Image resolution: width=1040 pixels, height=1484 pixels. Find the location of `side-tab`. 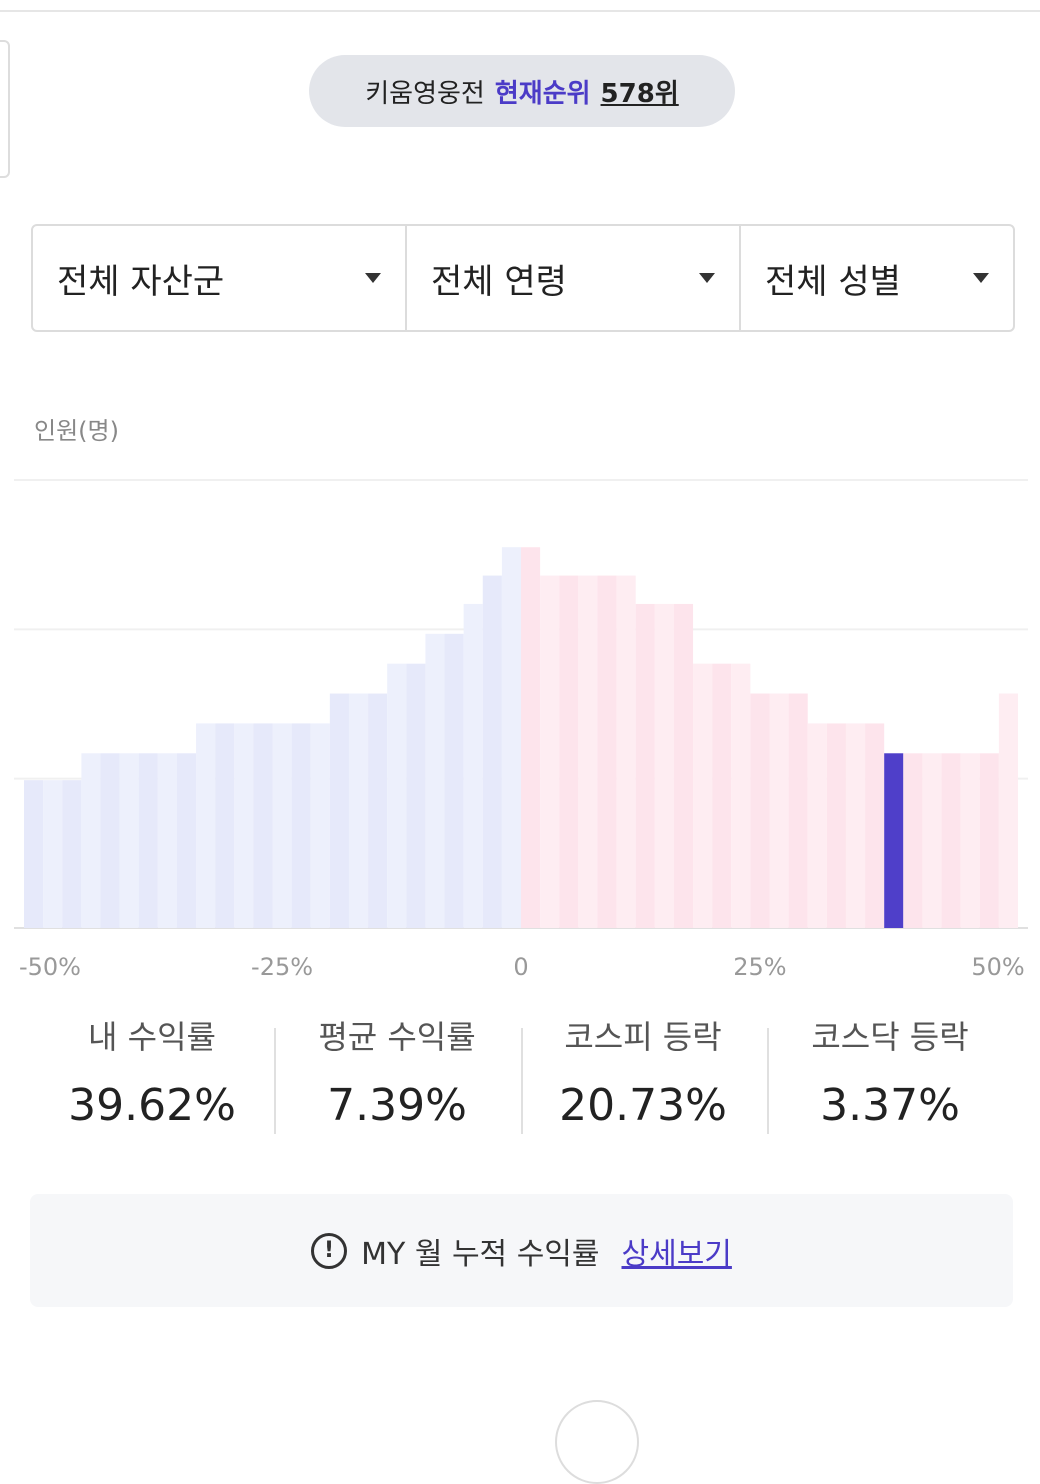

side-tab is located at coordinates (5, 109).